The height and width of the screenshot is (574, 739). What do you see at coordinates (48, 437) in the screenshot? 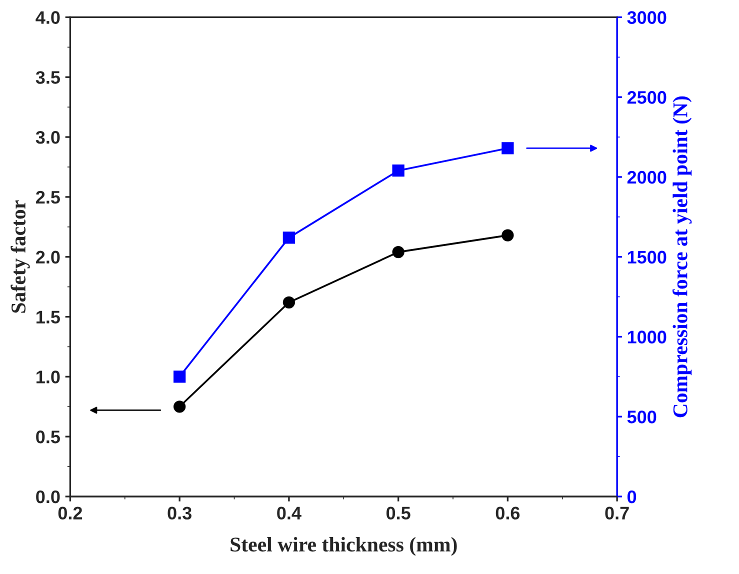
I see `y-tick-label: 0.5` at bounding box center [48, 437].